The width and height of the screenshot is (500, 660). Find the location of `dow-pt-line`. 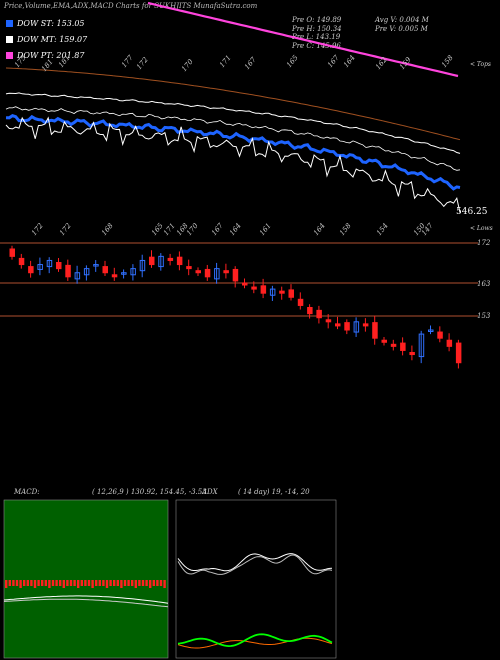

dow-pt-line is located at coordinates (303, 39).